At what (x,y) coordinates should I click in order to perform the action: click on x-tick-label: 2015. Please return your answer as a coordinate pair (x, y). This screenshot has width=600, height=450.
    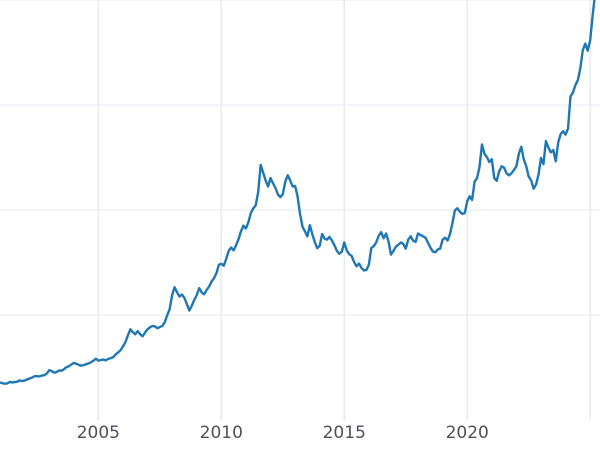
    Looking at the image, I should click on (344, 433).